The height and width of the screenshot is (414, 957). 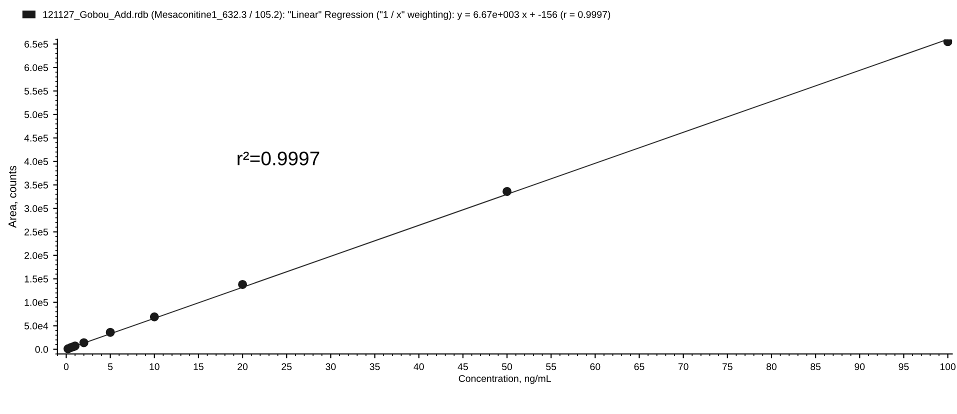 What do you see at coordinates (504, 379) in the screenshot?
I see `x-axis-title: Concentration, ng/mL` at bounding box center [504, 379].